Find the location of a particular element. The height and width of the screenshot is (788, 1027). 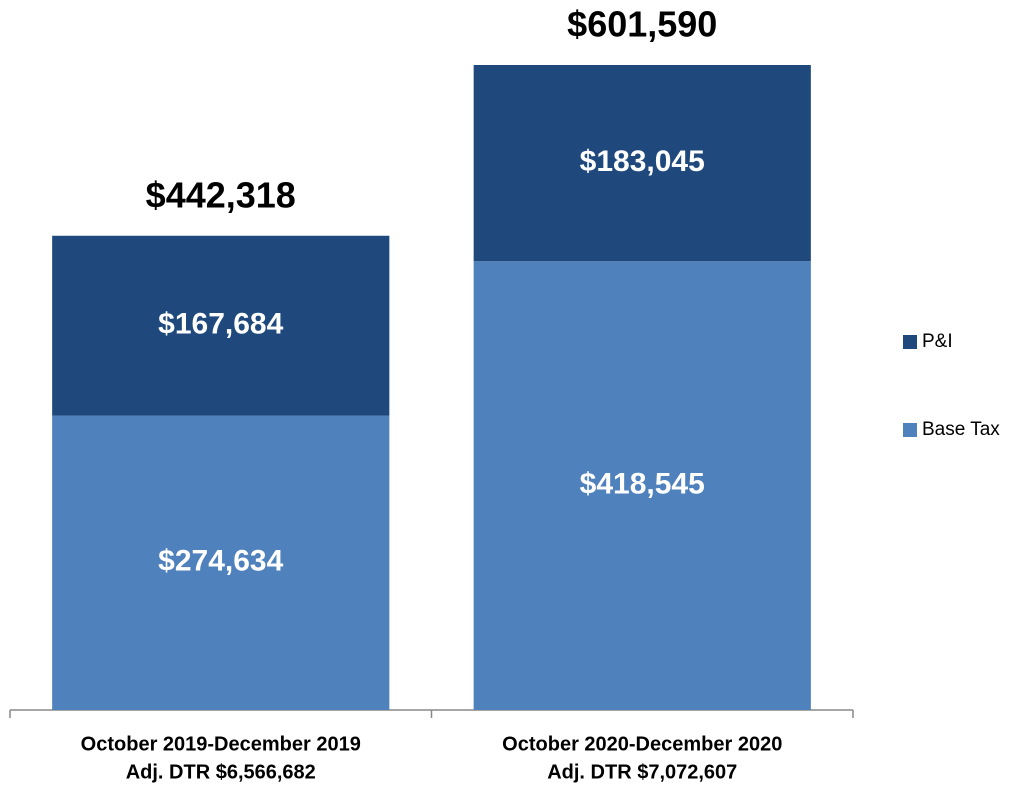

legend-label: P&I is located at coordinates (937, 341).